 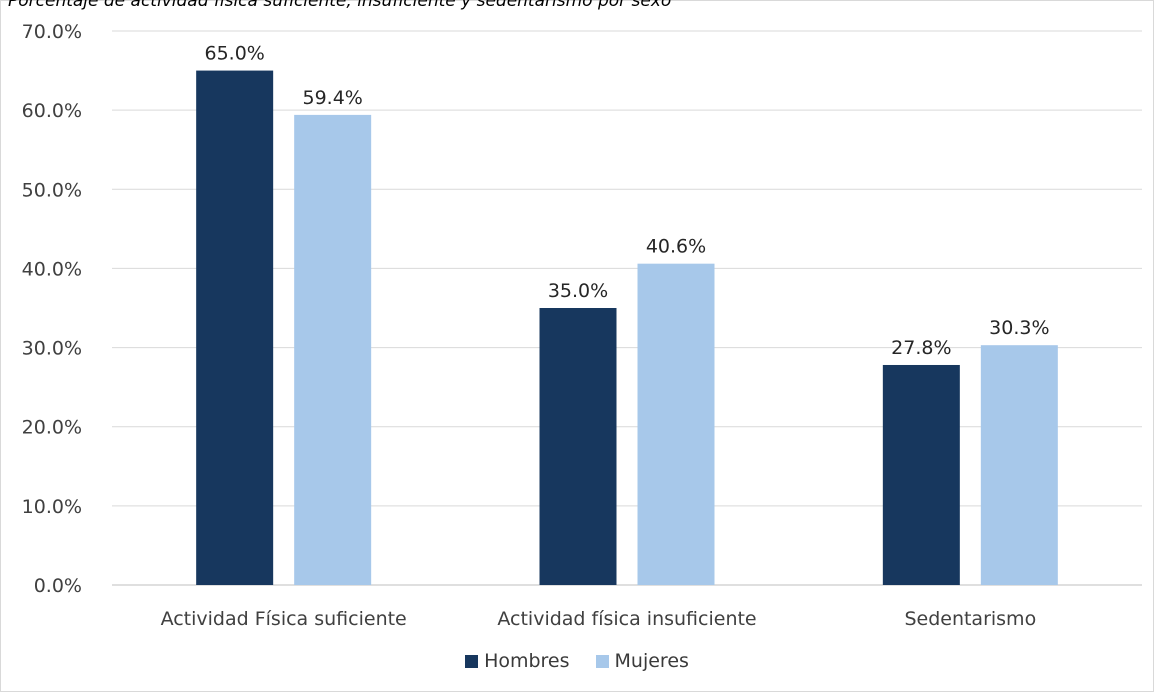 What do you see at coordinates (52, 190) in the screenshot?
I see `y-tick-label: 50.0%` at bounding box center [52, 190].